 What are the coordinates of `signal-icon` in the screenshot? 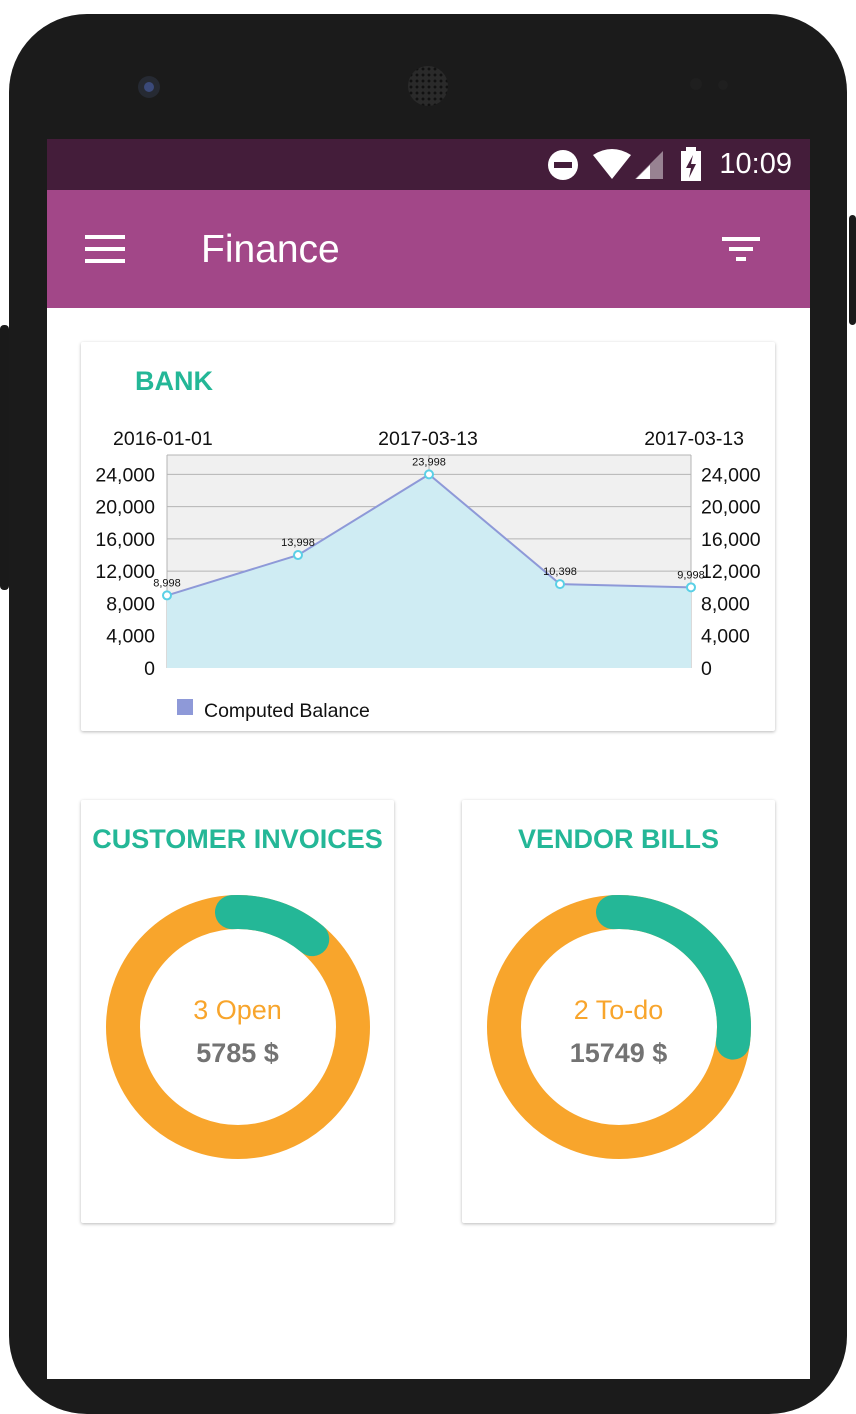 It's located at (649, 165).